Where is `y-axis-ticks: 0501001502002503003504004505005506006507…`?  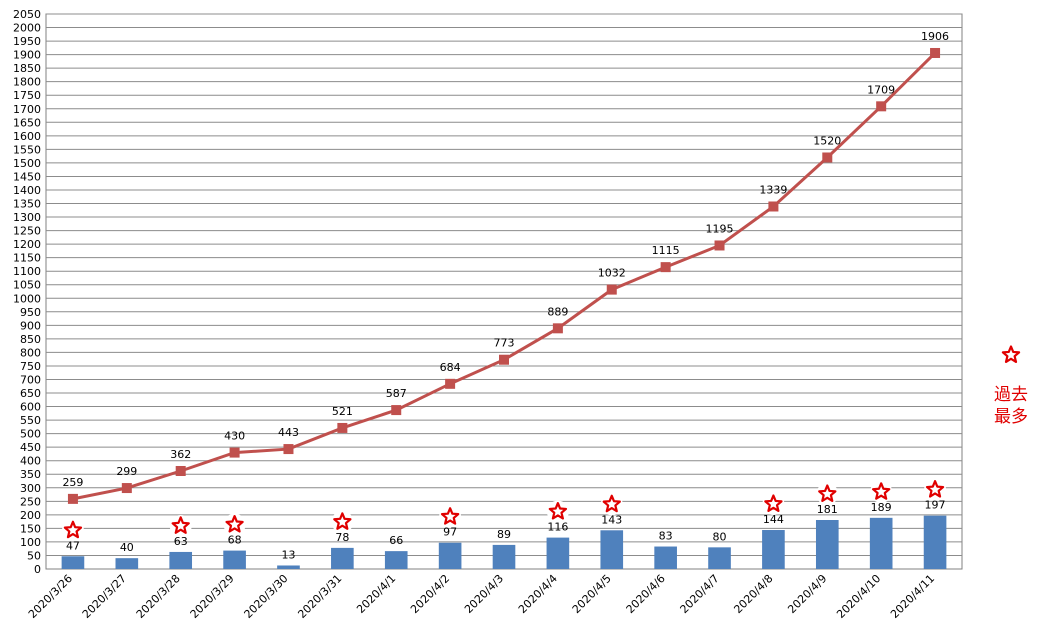 y-axis-ticks: 0501001502002503003504004505005506006507… is located at coordinates (27, 292).